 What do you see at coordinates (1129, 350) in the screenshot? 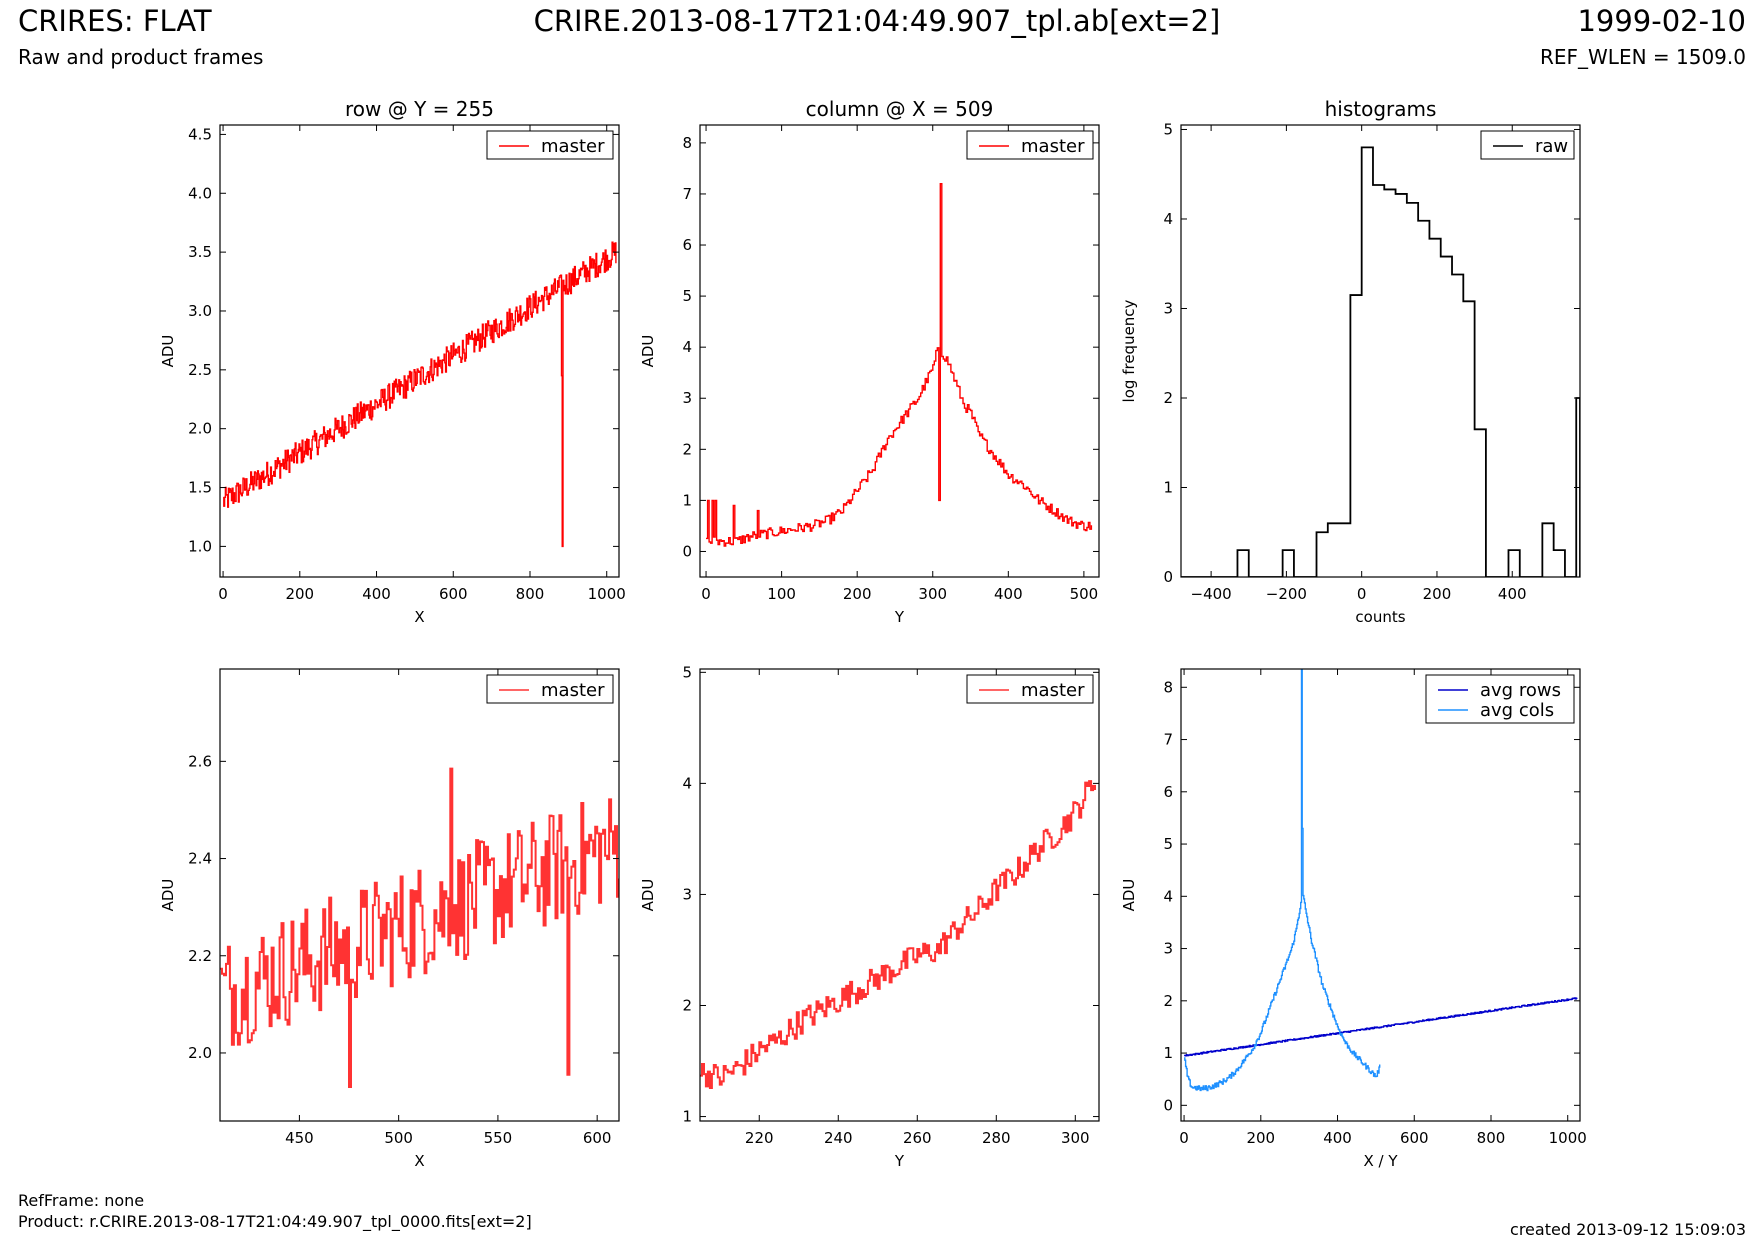
I see `y-axis-label: log frequency` at bounding box center [1129, 350].